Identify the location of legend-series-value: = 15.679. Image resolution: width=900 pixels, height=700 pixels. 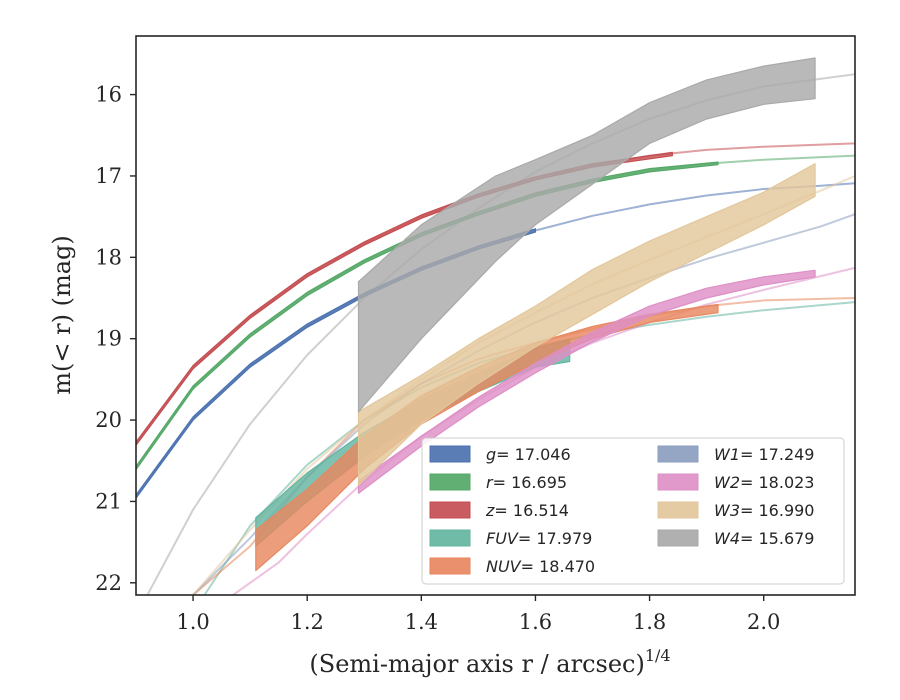
(777, 538).